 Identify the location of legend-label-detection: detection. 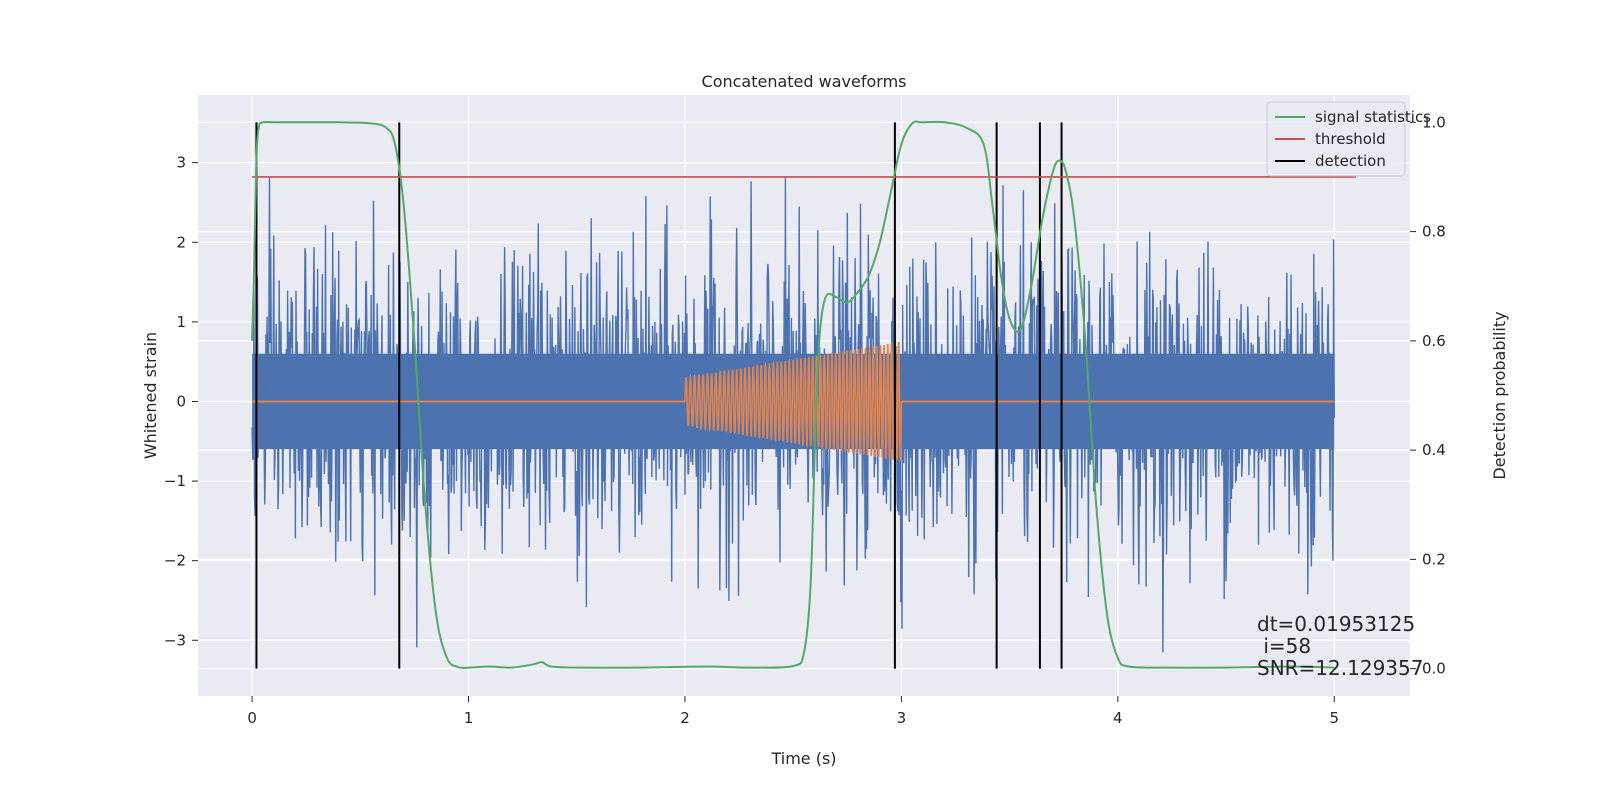
(1350, 161).